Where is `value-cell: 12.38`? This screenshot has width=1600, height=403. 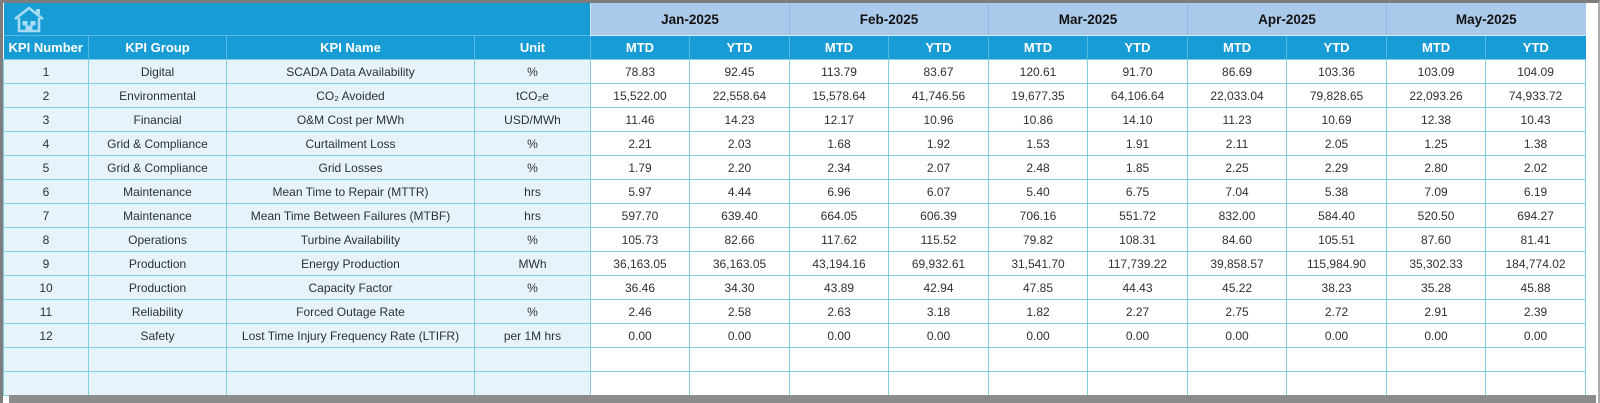 value-cell: 12.38 is located at coordinates (1436, 119).